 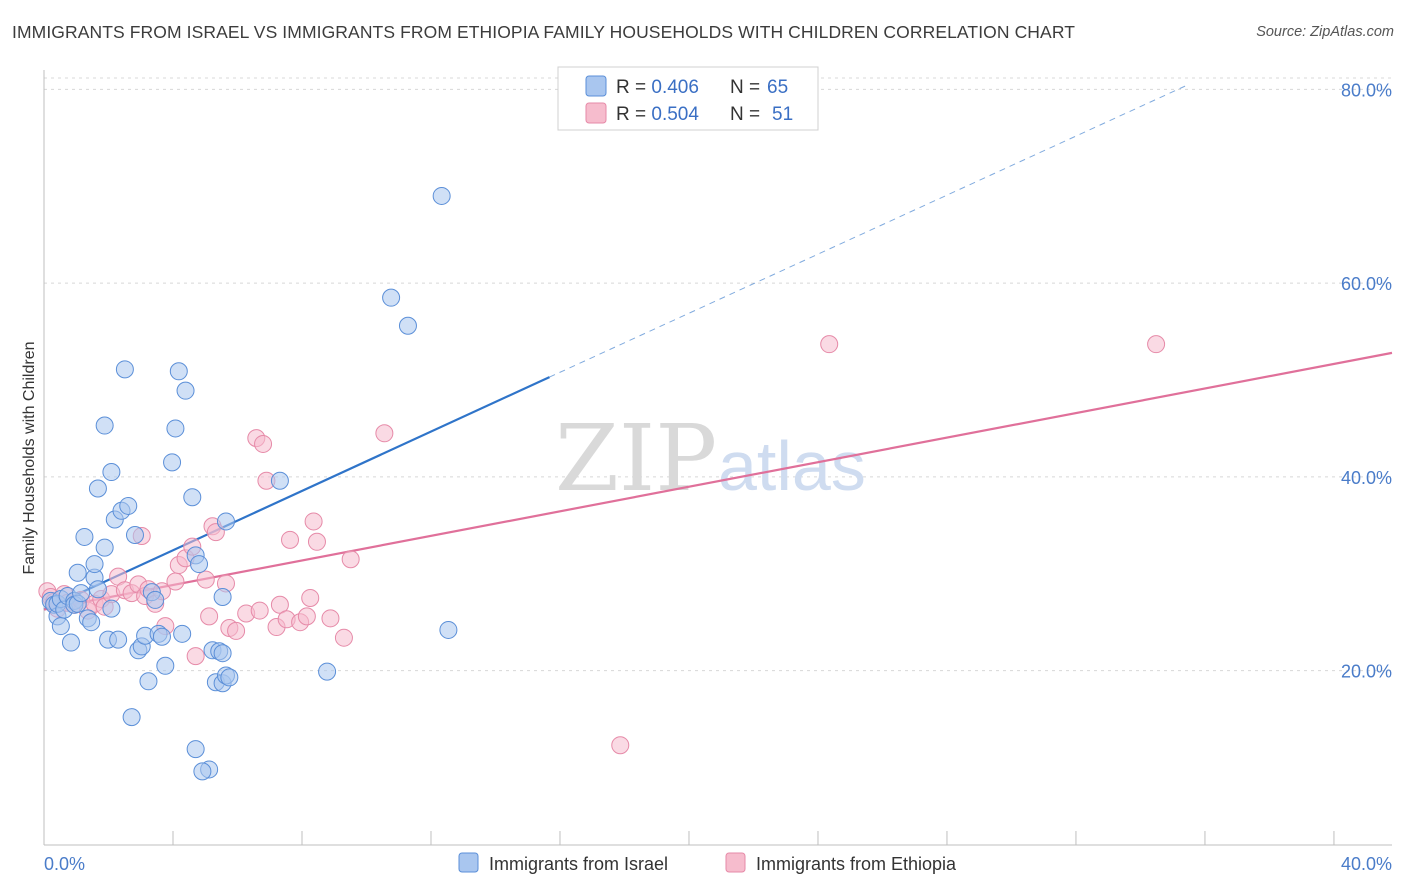 What do you see at coordinates (747, 87) in the screenshot?
I see `legend-israel-n-label: N =` at bounding box center [747, 87].